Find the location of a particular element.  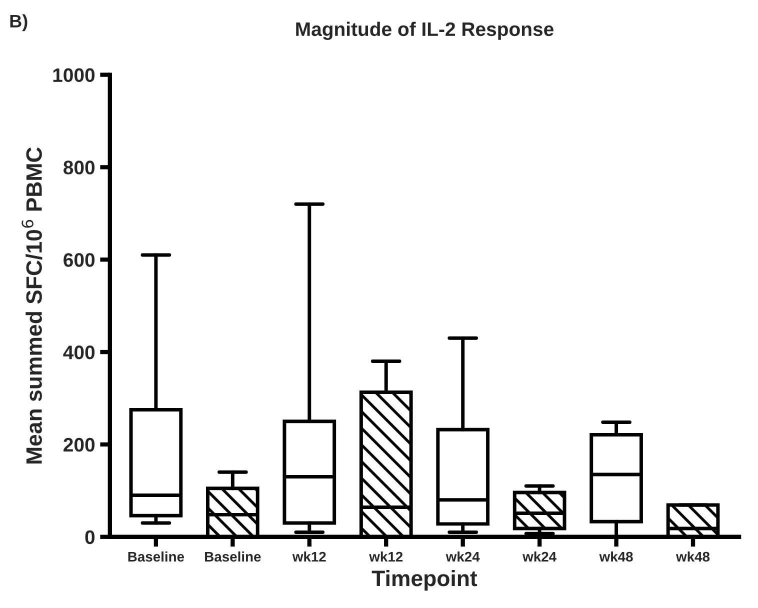

y-tick-label: 600 is located at coordinates (79, 260).